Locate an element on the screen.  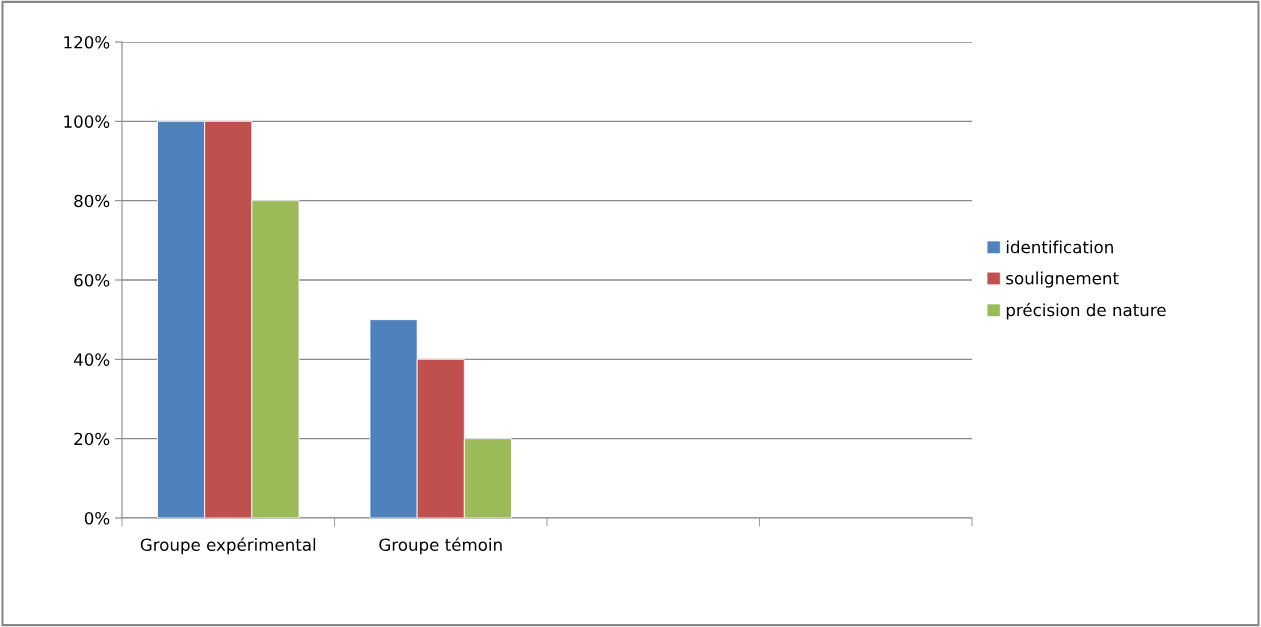
x-tick-label: Groupe expérimental is located at coordinates (228, 546).